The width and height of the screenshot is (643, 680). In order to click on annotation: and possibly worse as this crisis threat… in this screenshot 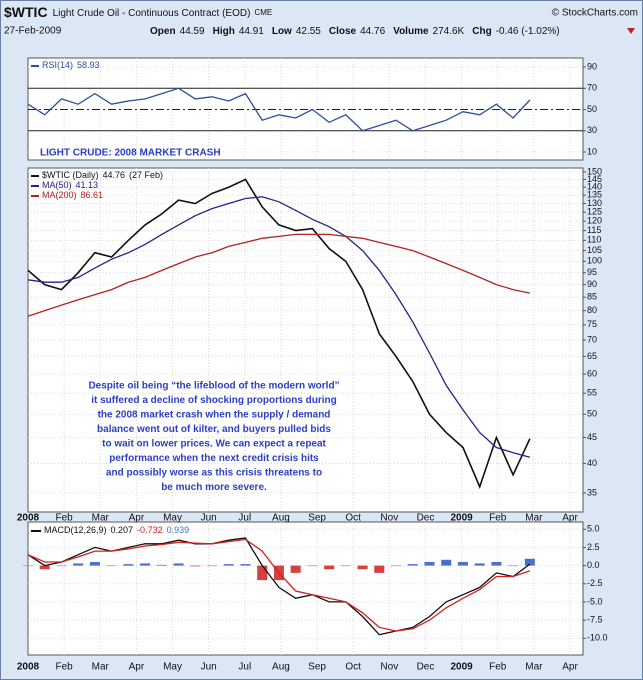, I will do `click(214, 473)`.